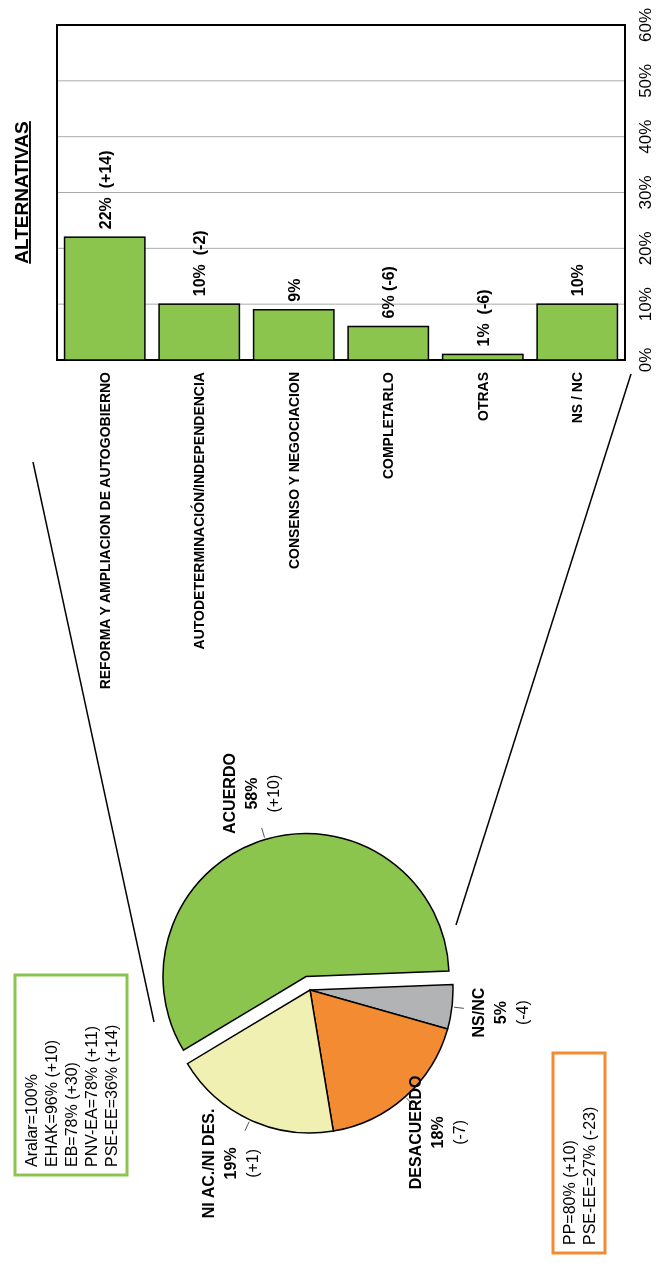  Describe the element at coordinates (645, 248) in the screenshot. I see `y-tick-label: 20%` at that location.